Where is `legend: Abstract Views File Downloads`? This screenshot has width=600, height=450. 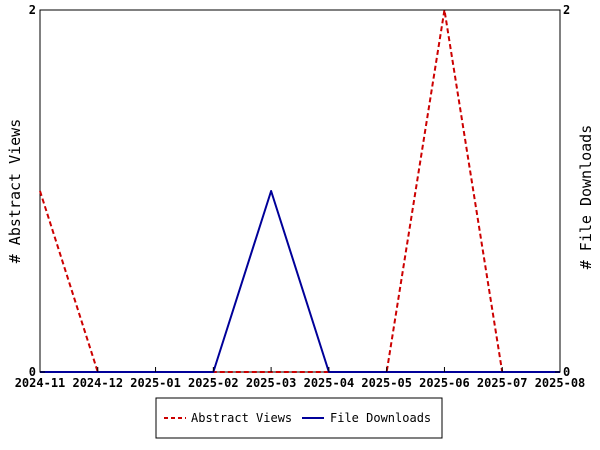 legend: Abstract Views File Downloads is located at coordinates (299, 418).